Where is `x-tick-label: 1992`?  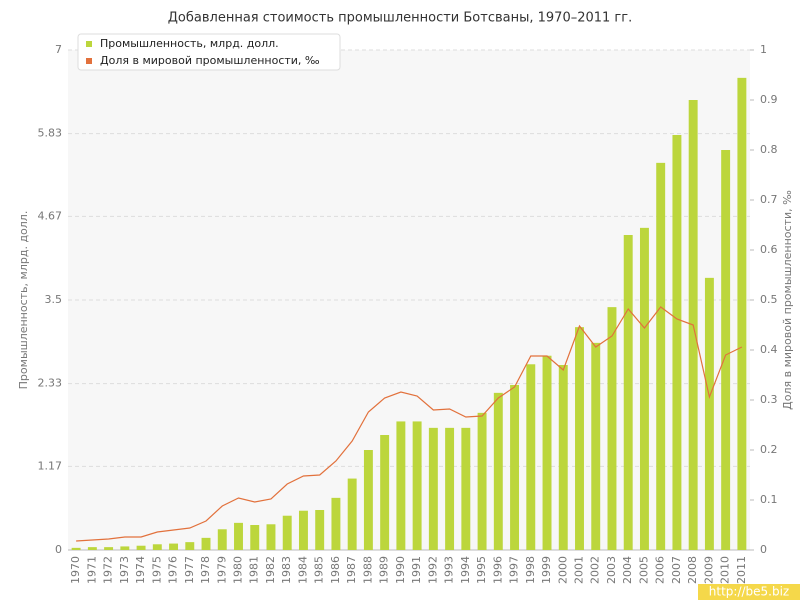 x-tick-label: 1992 is located at coordinates (432, 570).